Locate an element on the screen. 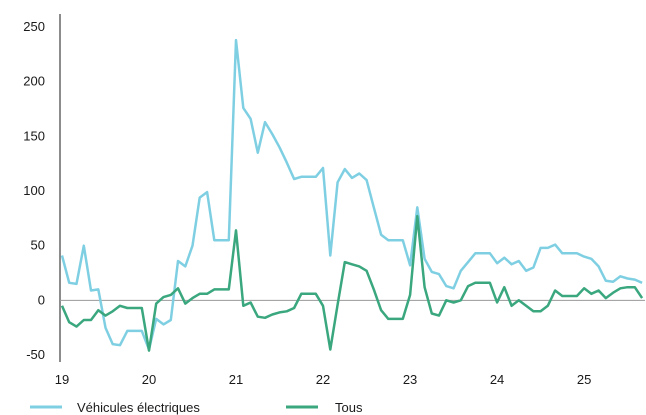 The image size is (646, 415). x-tick-label: 19 is located at coordinates (62, 379).